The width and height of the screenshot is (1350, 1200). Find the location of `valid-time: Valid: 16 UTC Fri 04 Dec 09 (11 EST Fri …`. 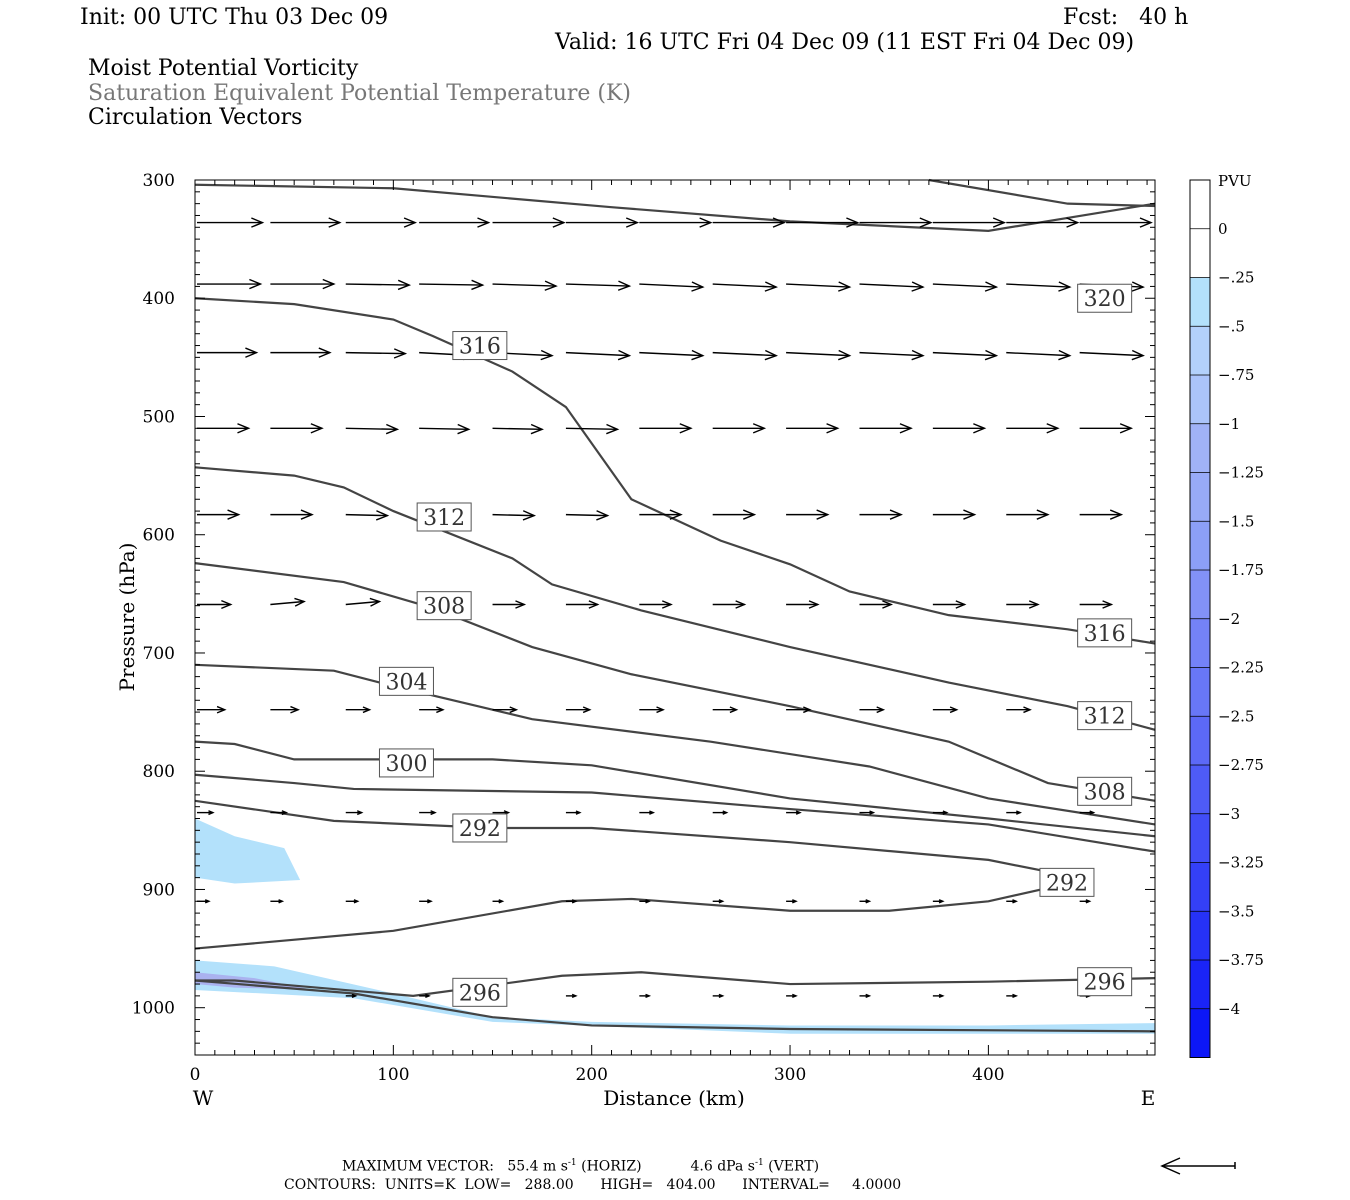

valid-time: Valid: 16 UTC Fri 04 Dec 09 (11 EST Fri … is located at coordinates (845, 42).